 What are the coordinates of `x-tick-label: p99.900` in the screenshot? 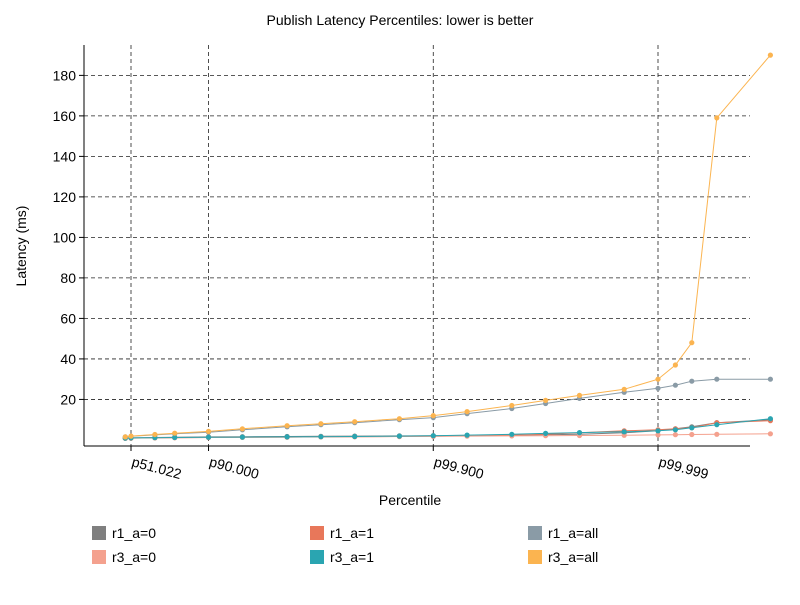 It's located at (458, 467).